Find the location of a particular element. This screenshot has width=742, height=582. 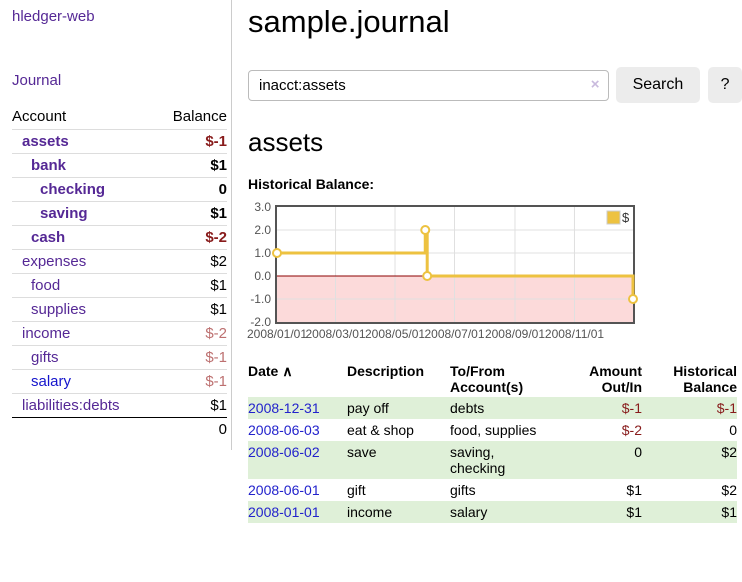

account-row: saving $1 is located at coordinates (119, 213).